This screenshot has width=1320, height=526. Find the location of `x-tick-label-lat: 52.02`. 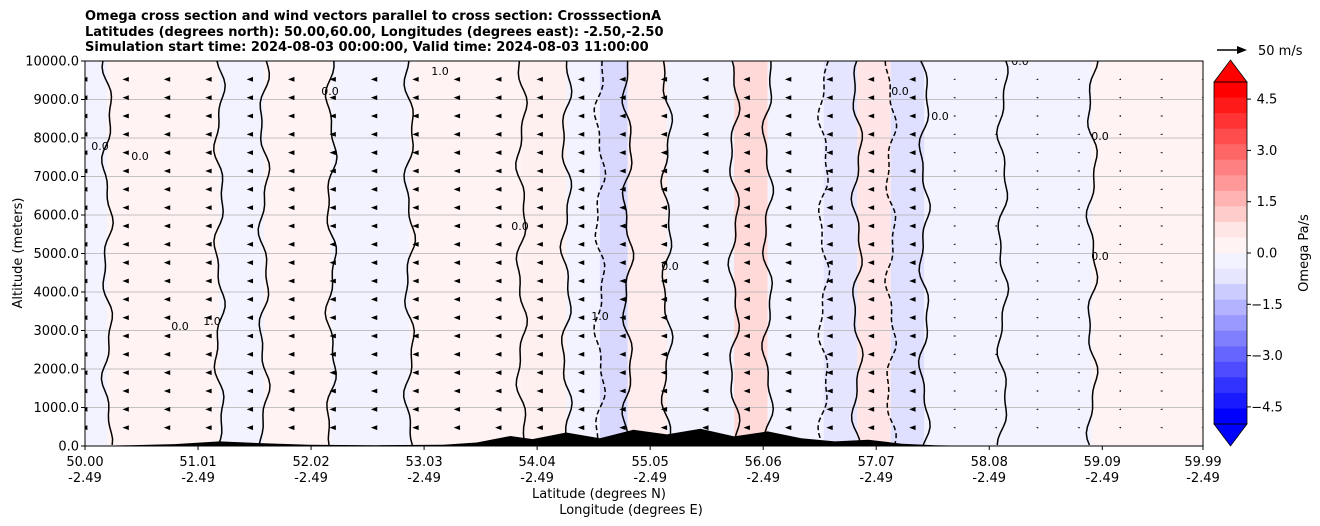

x-tick-label-lat: 52.02 is located at coordinates (310, 462).